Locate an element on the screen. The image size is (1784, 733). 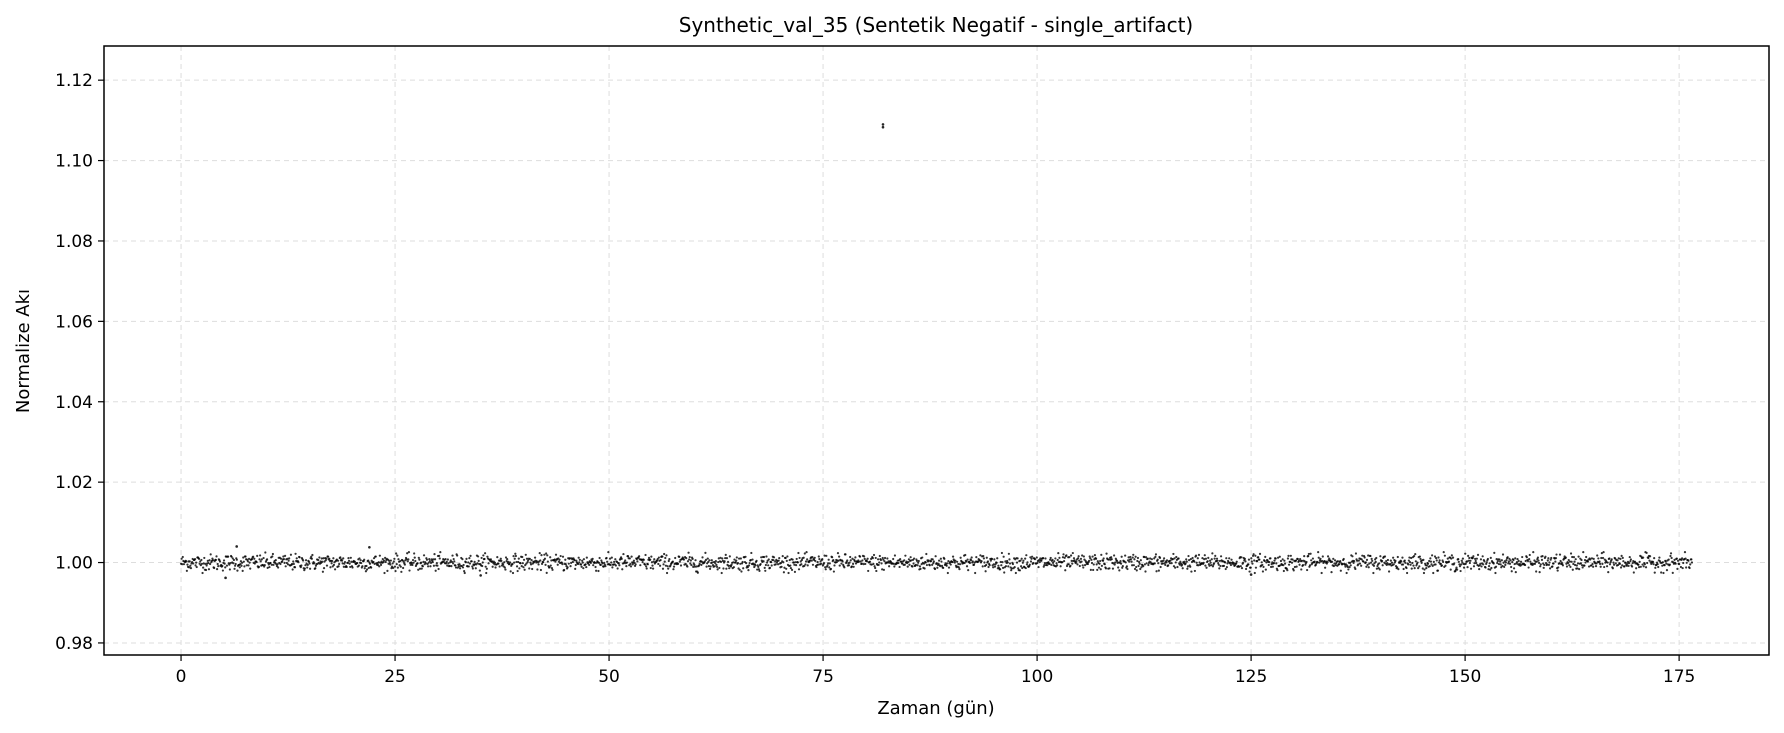
y-tick-label: 1.06 is located at coordinates (74, 322).